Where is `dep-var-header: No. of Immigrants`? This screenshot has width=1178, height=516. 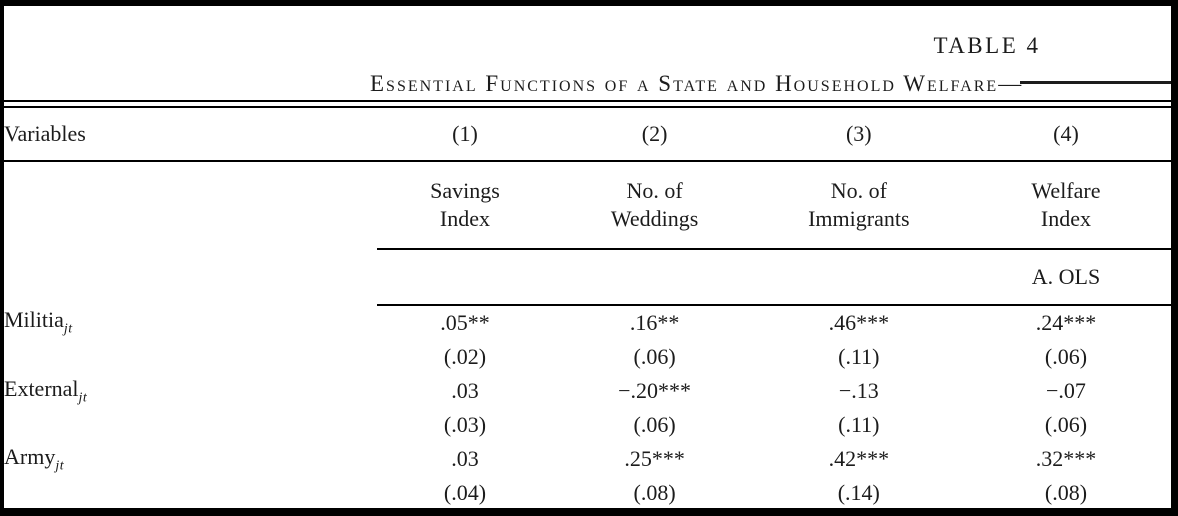 dep-var-header: No. of Immigrants is located at coordinates (858, 205).